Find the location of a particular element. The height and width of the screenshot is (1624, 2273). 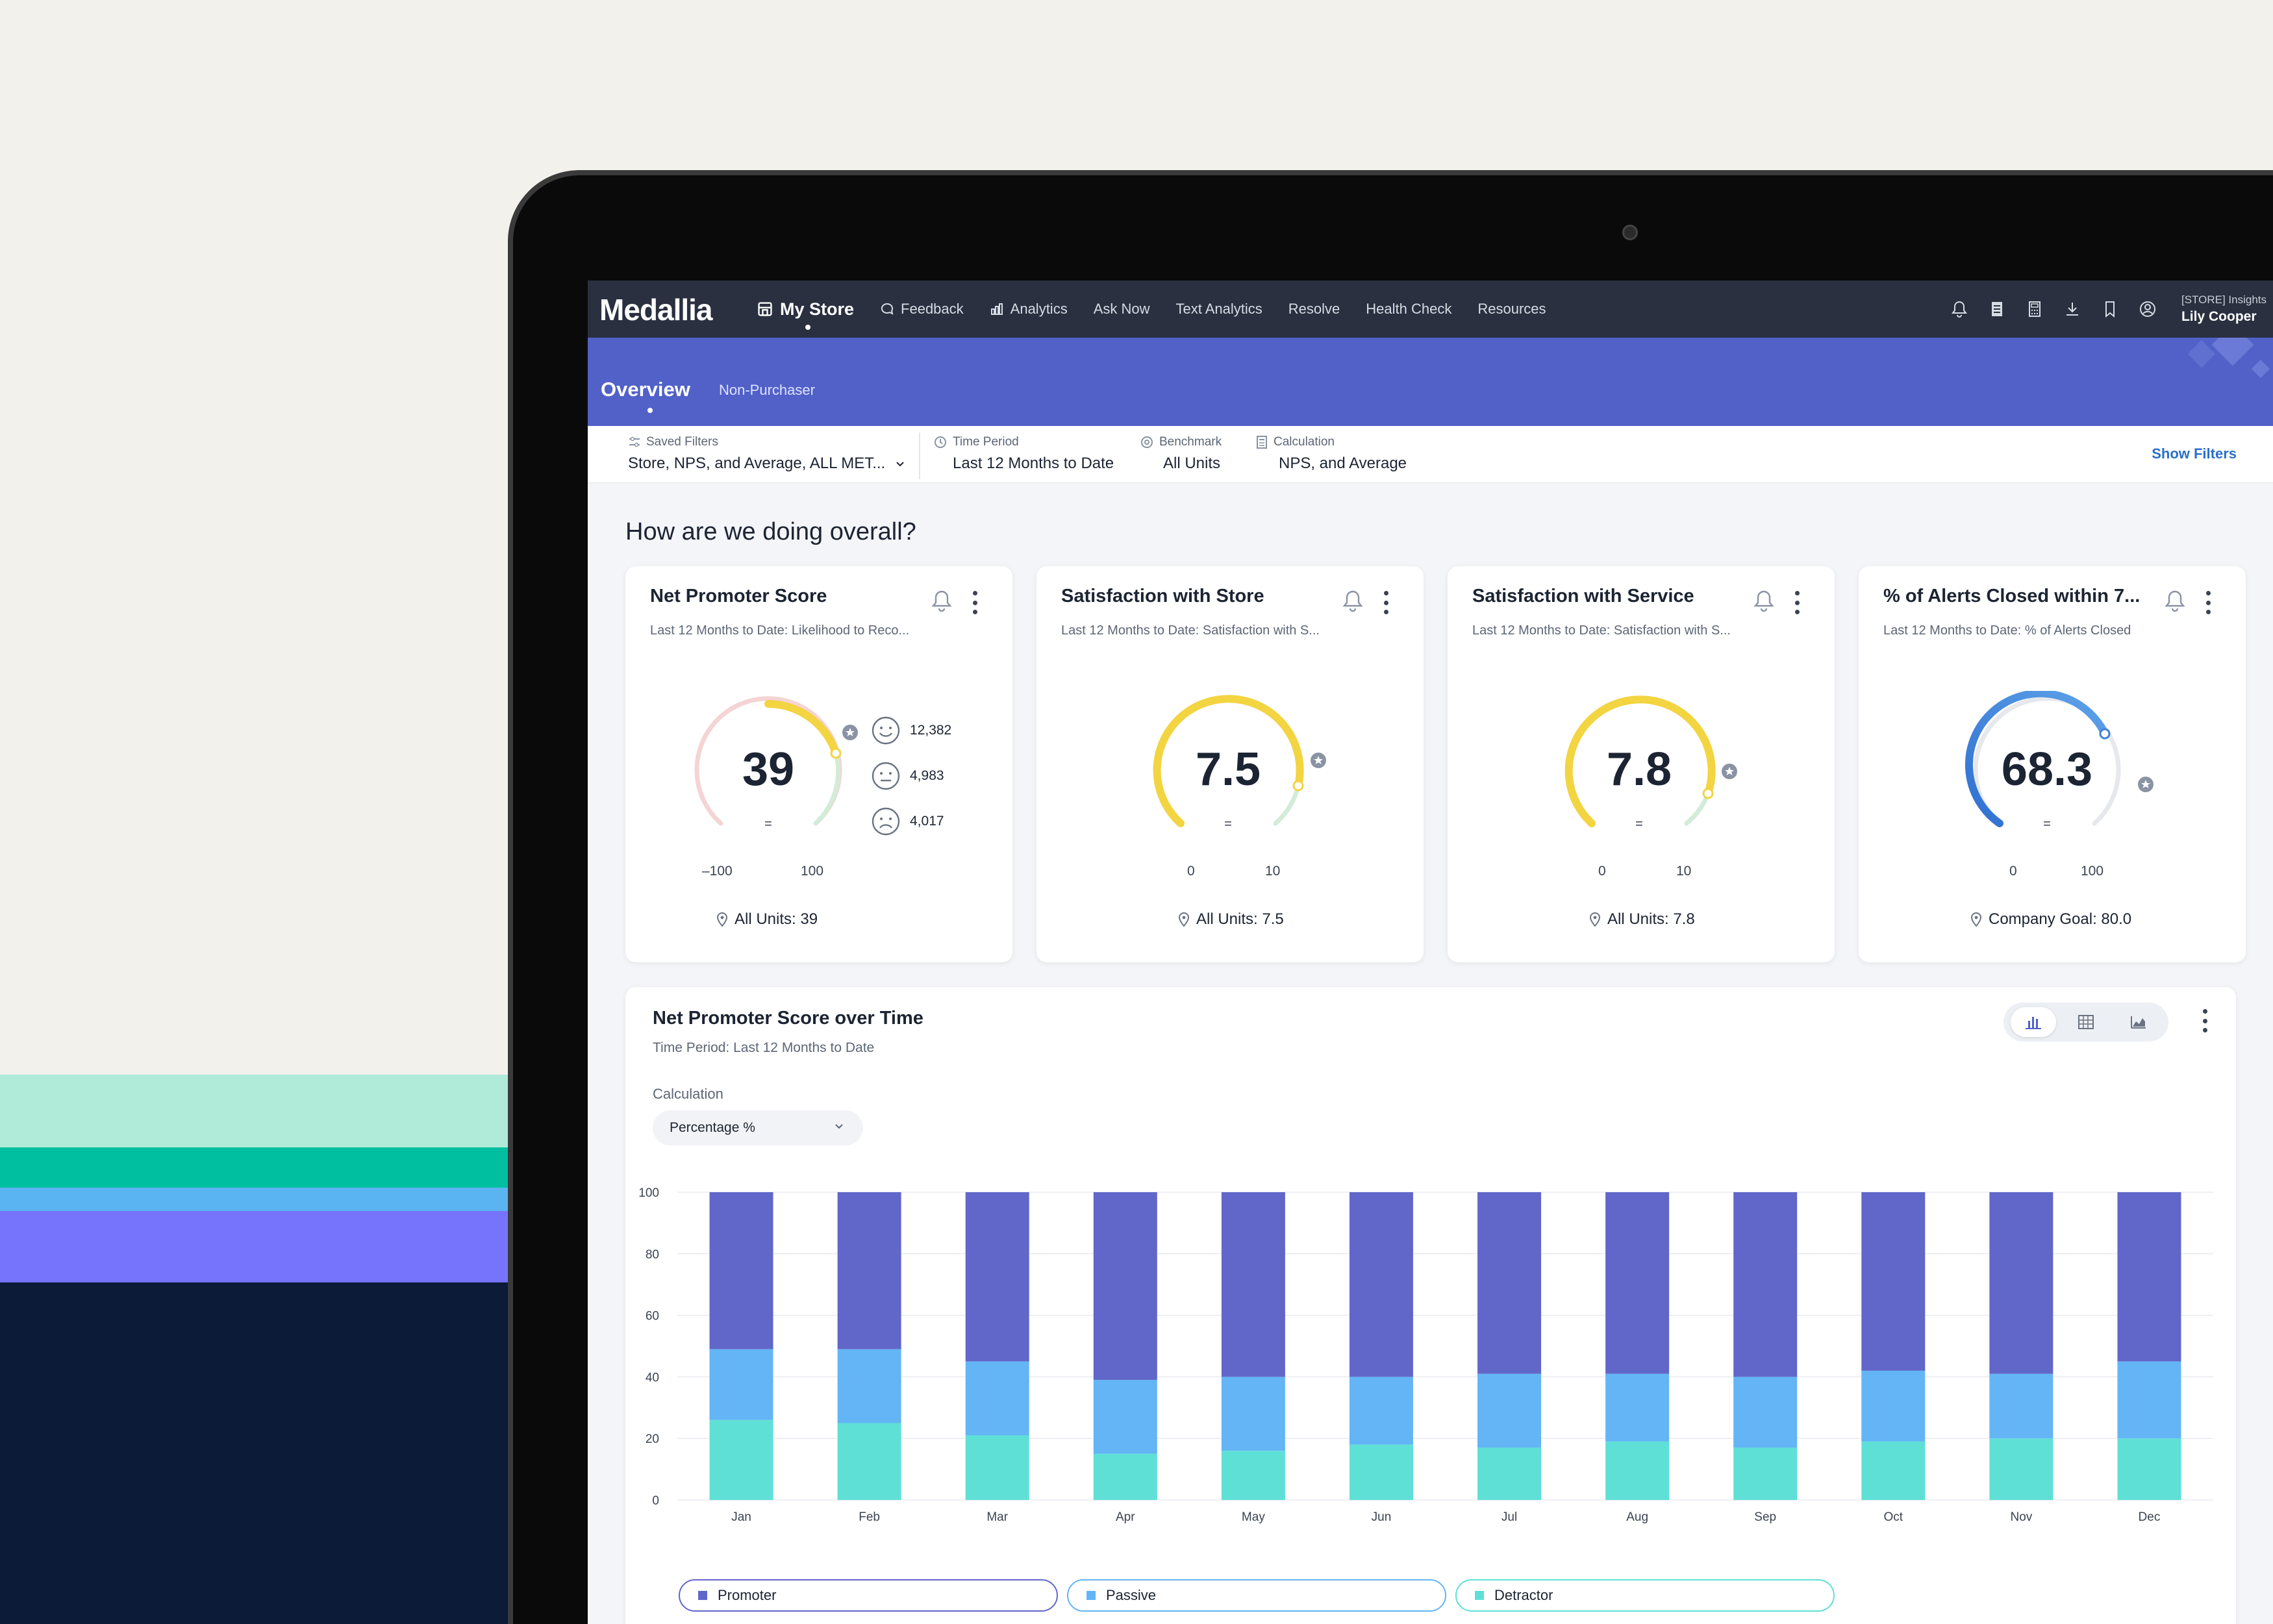

medallia-logo: Medallia is located at coordinates (656, 310).